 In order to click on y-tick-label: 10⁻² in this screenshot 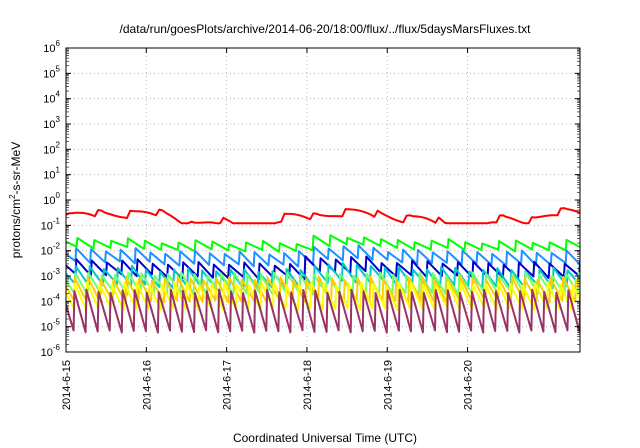, I will do `click(51, 250)`.